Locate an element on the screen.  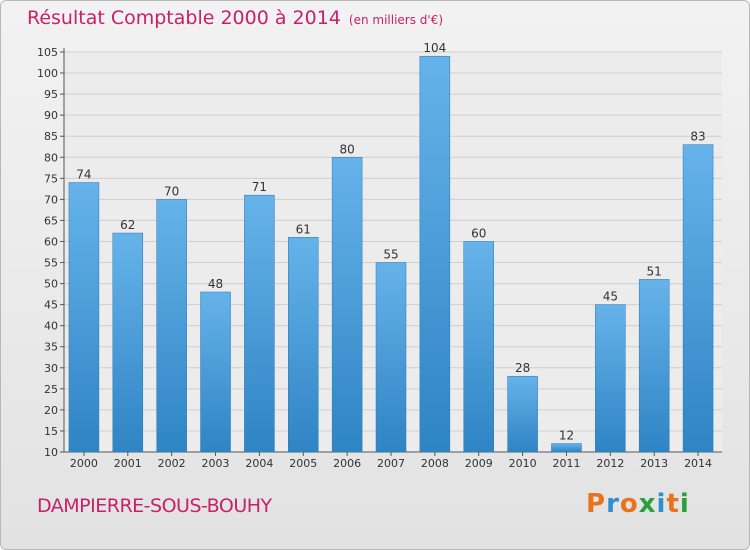
x-tick-label: 2011 is located at coordinates (566, 463).